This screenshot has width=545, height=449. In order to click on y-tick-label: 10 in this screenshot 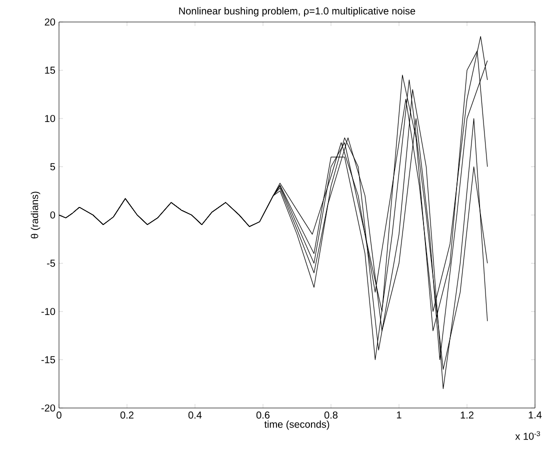, I will do `click(50, 118)`.